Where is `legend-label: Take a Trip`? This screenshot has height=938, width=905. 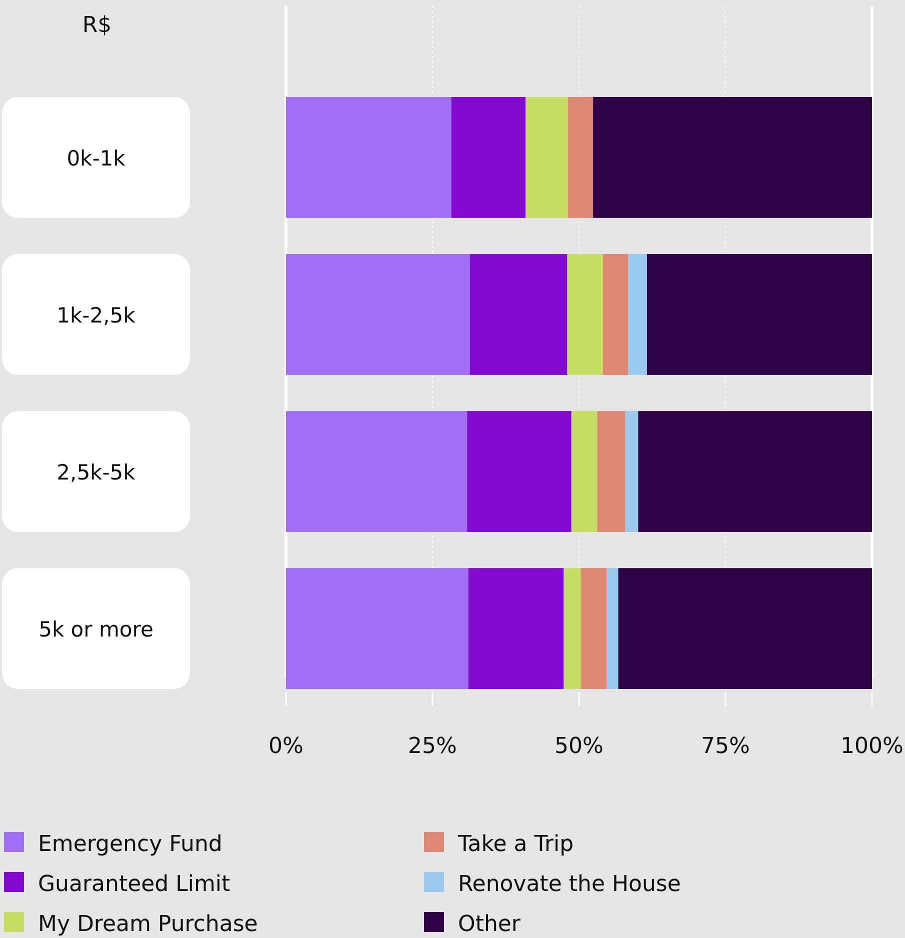 legend-label: Take a Trip is located at coordinates (515, 844).